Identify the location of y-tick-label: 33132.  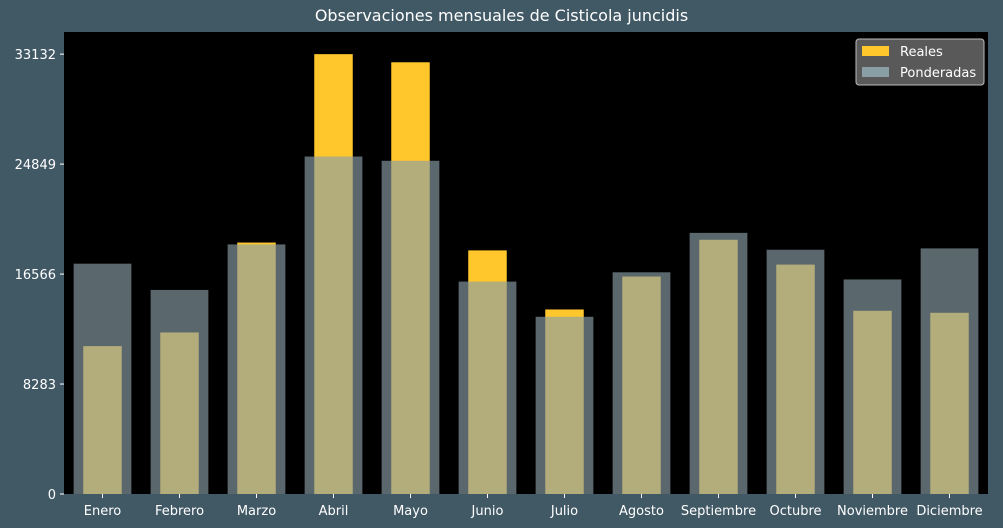
(35, 55).